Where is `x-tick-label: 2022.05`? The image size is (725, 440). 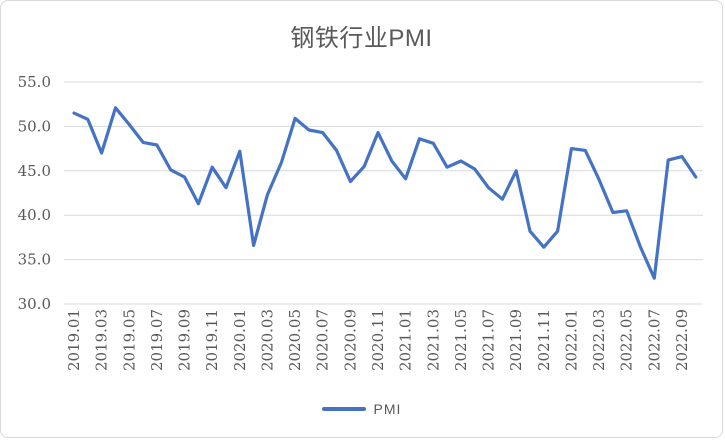 x-tick-label: 2022.05 is located at coordinates (627, 340).